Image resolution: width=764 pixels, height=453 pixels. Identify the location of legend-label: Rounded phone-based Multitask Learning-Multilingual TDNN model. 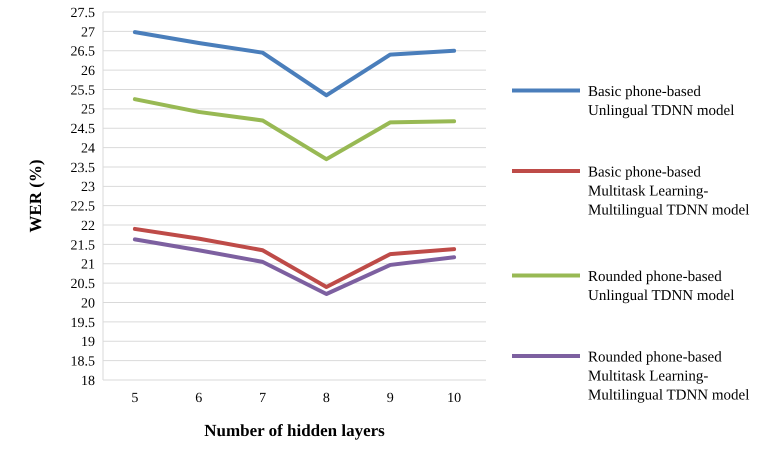
(669, 376).